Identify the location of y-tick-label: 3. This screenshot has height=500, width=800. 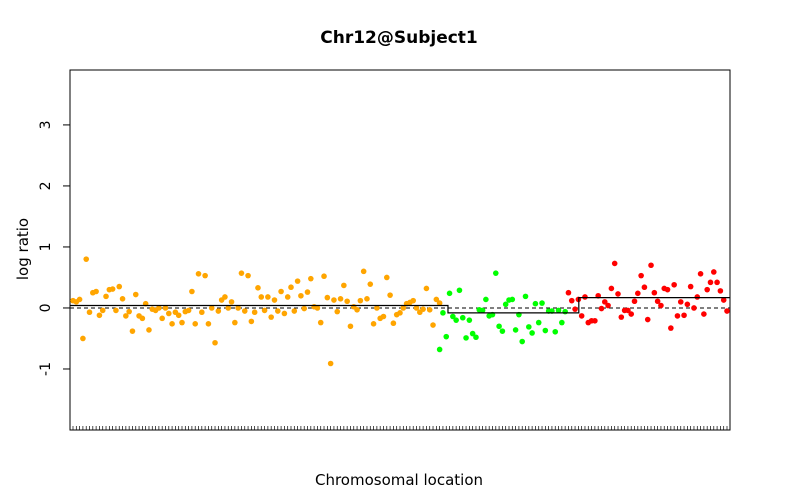
(46, 124).